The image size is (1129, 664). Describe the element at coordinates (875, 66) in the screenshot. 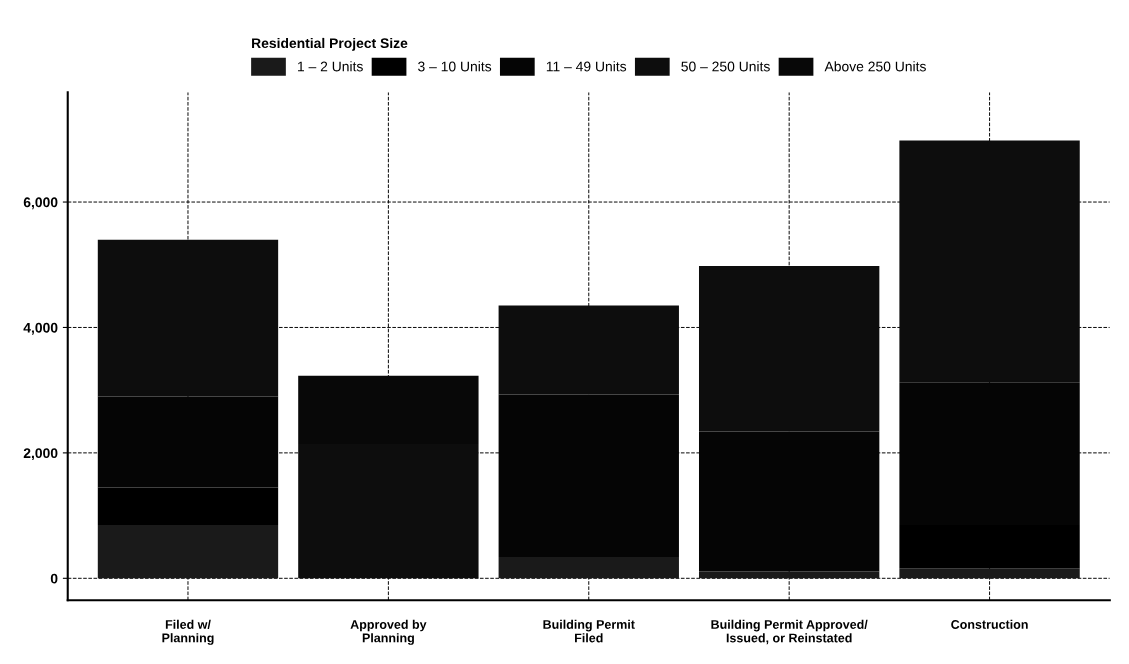

I see `legend-label: Above 250 Units` at that location.